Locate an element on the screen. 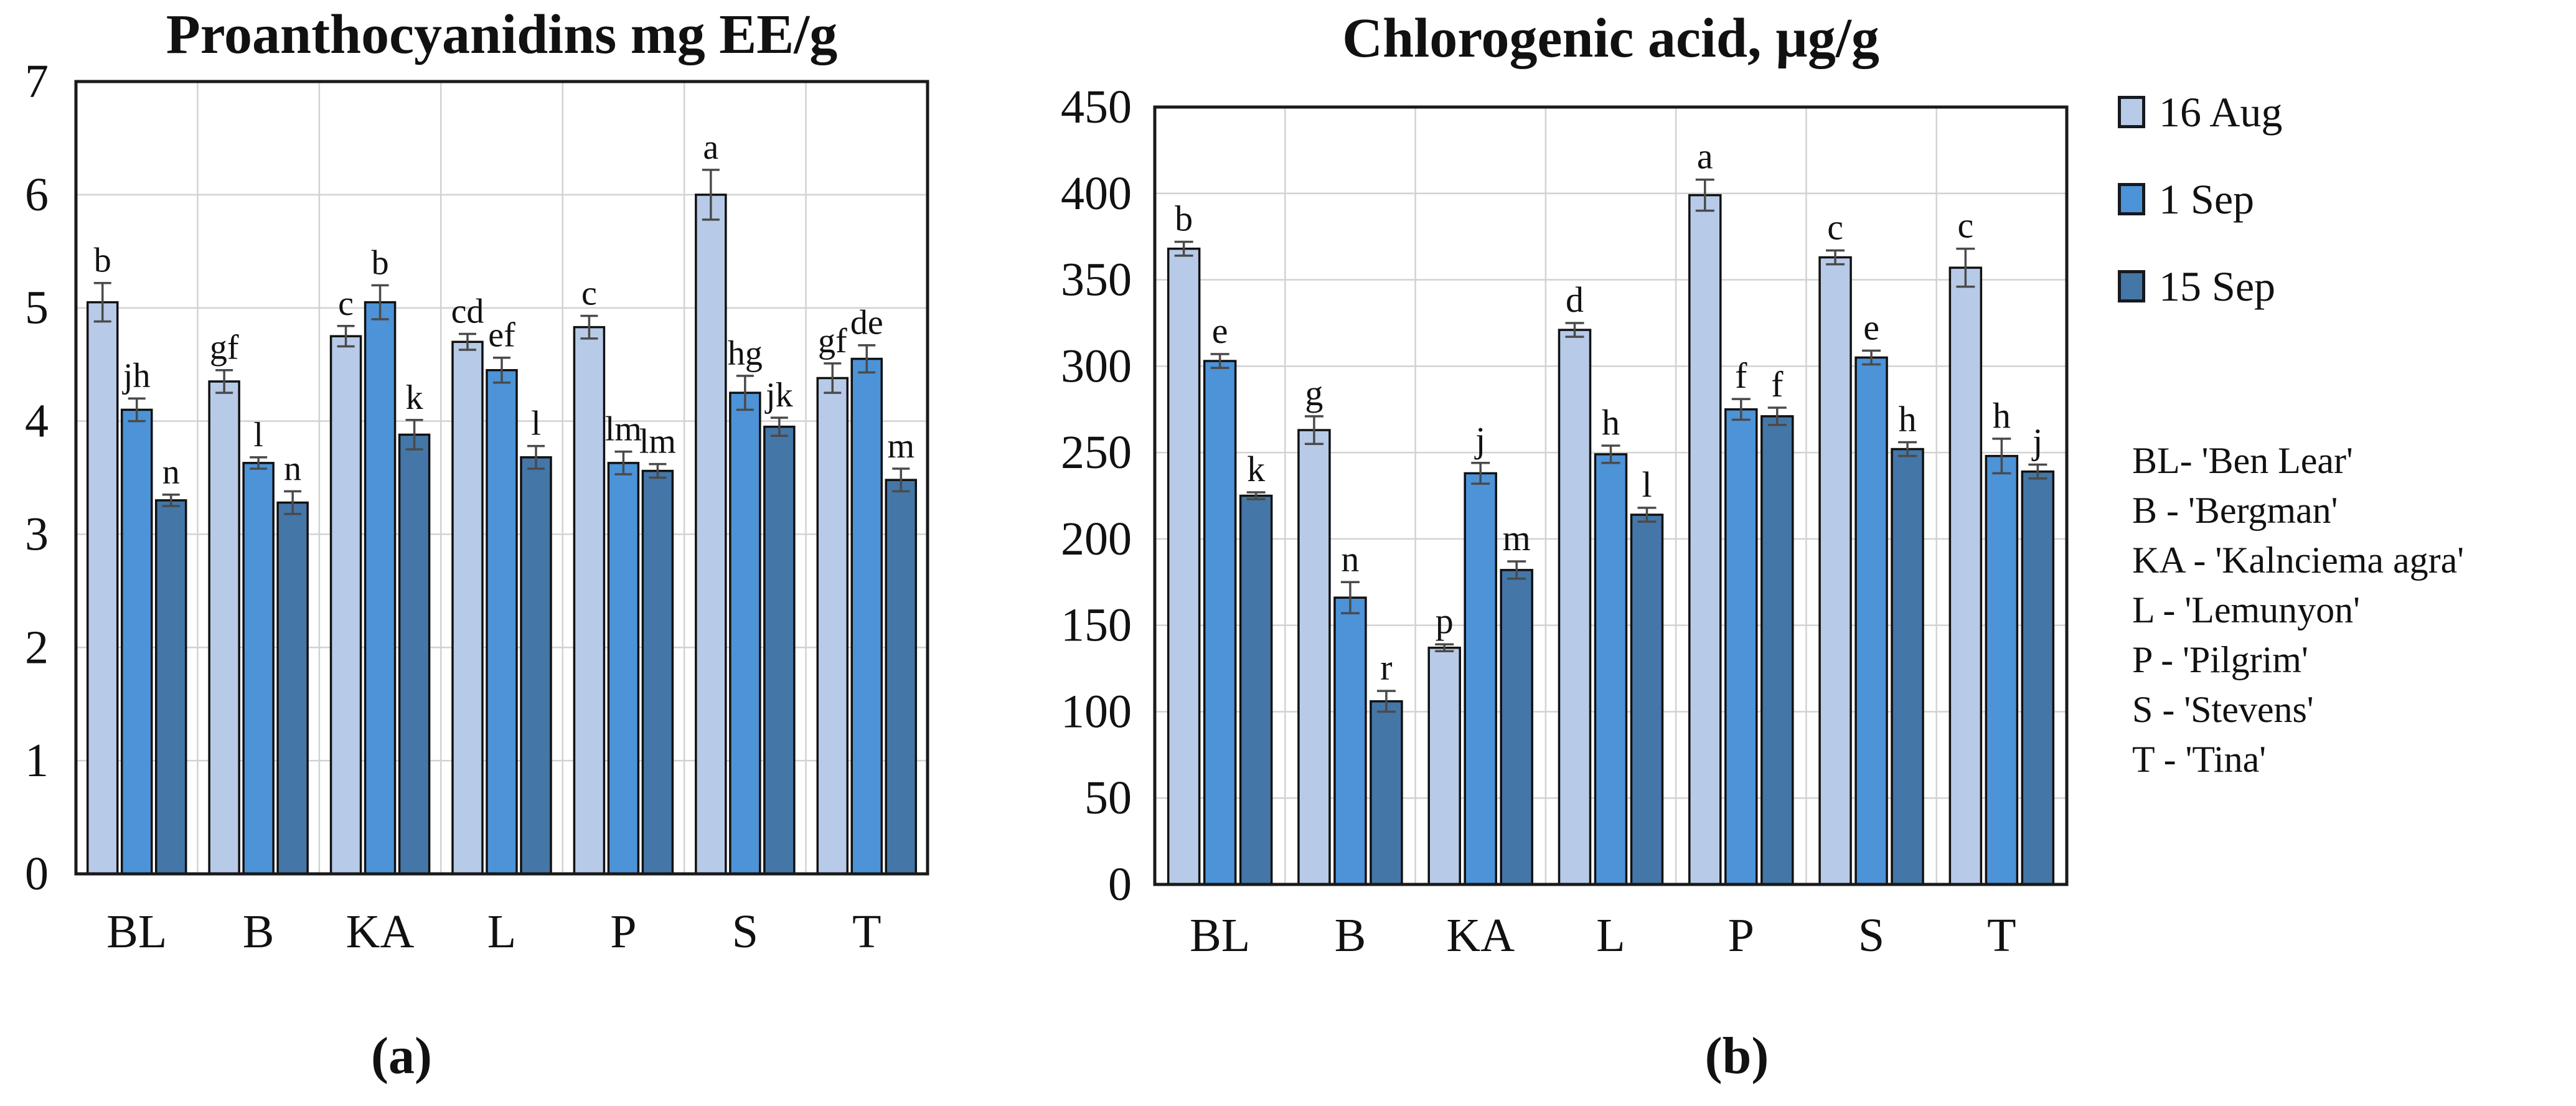  chart-a-title: Proanthocyanidins mg EE/g is located at coordinates (502, 34).